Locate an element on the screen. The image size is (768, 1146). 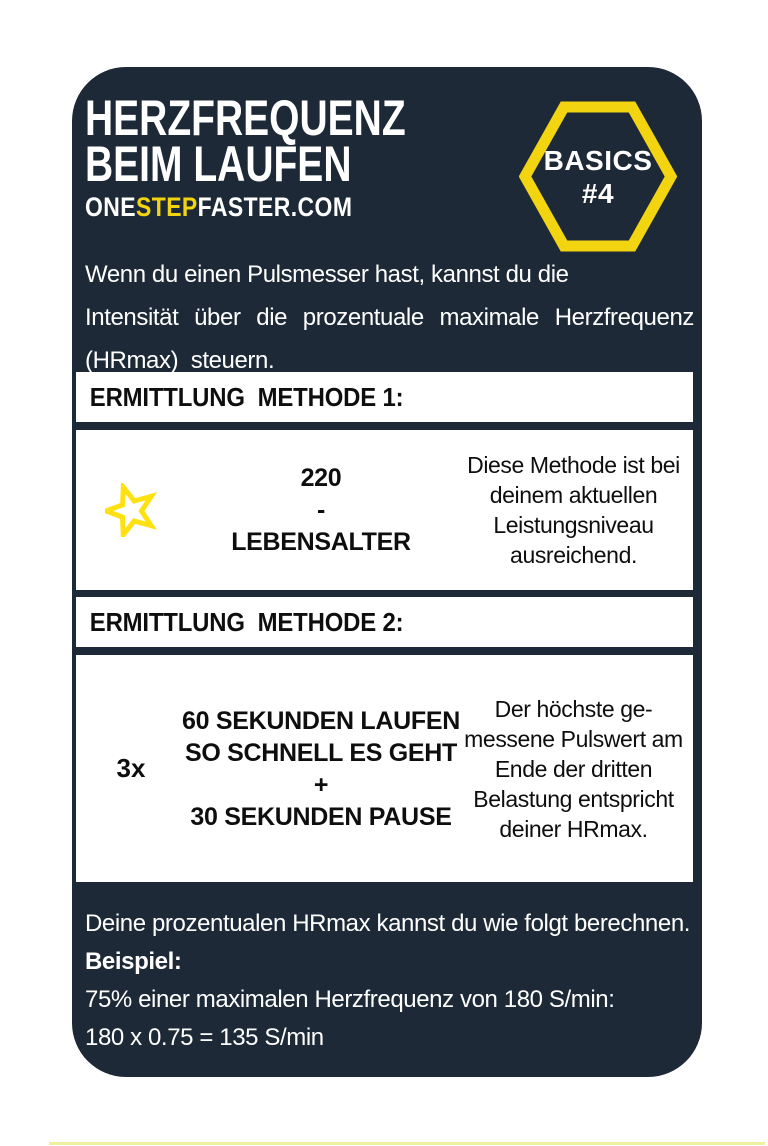
star-icon is located at coordinates (131, 510).